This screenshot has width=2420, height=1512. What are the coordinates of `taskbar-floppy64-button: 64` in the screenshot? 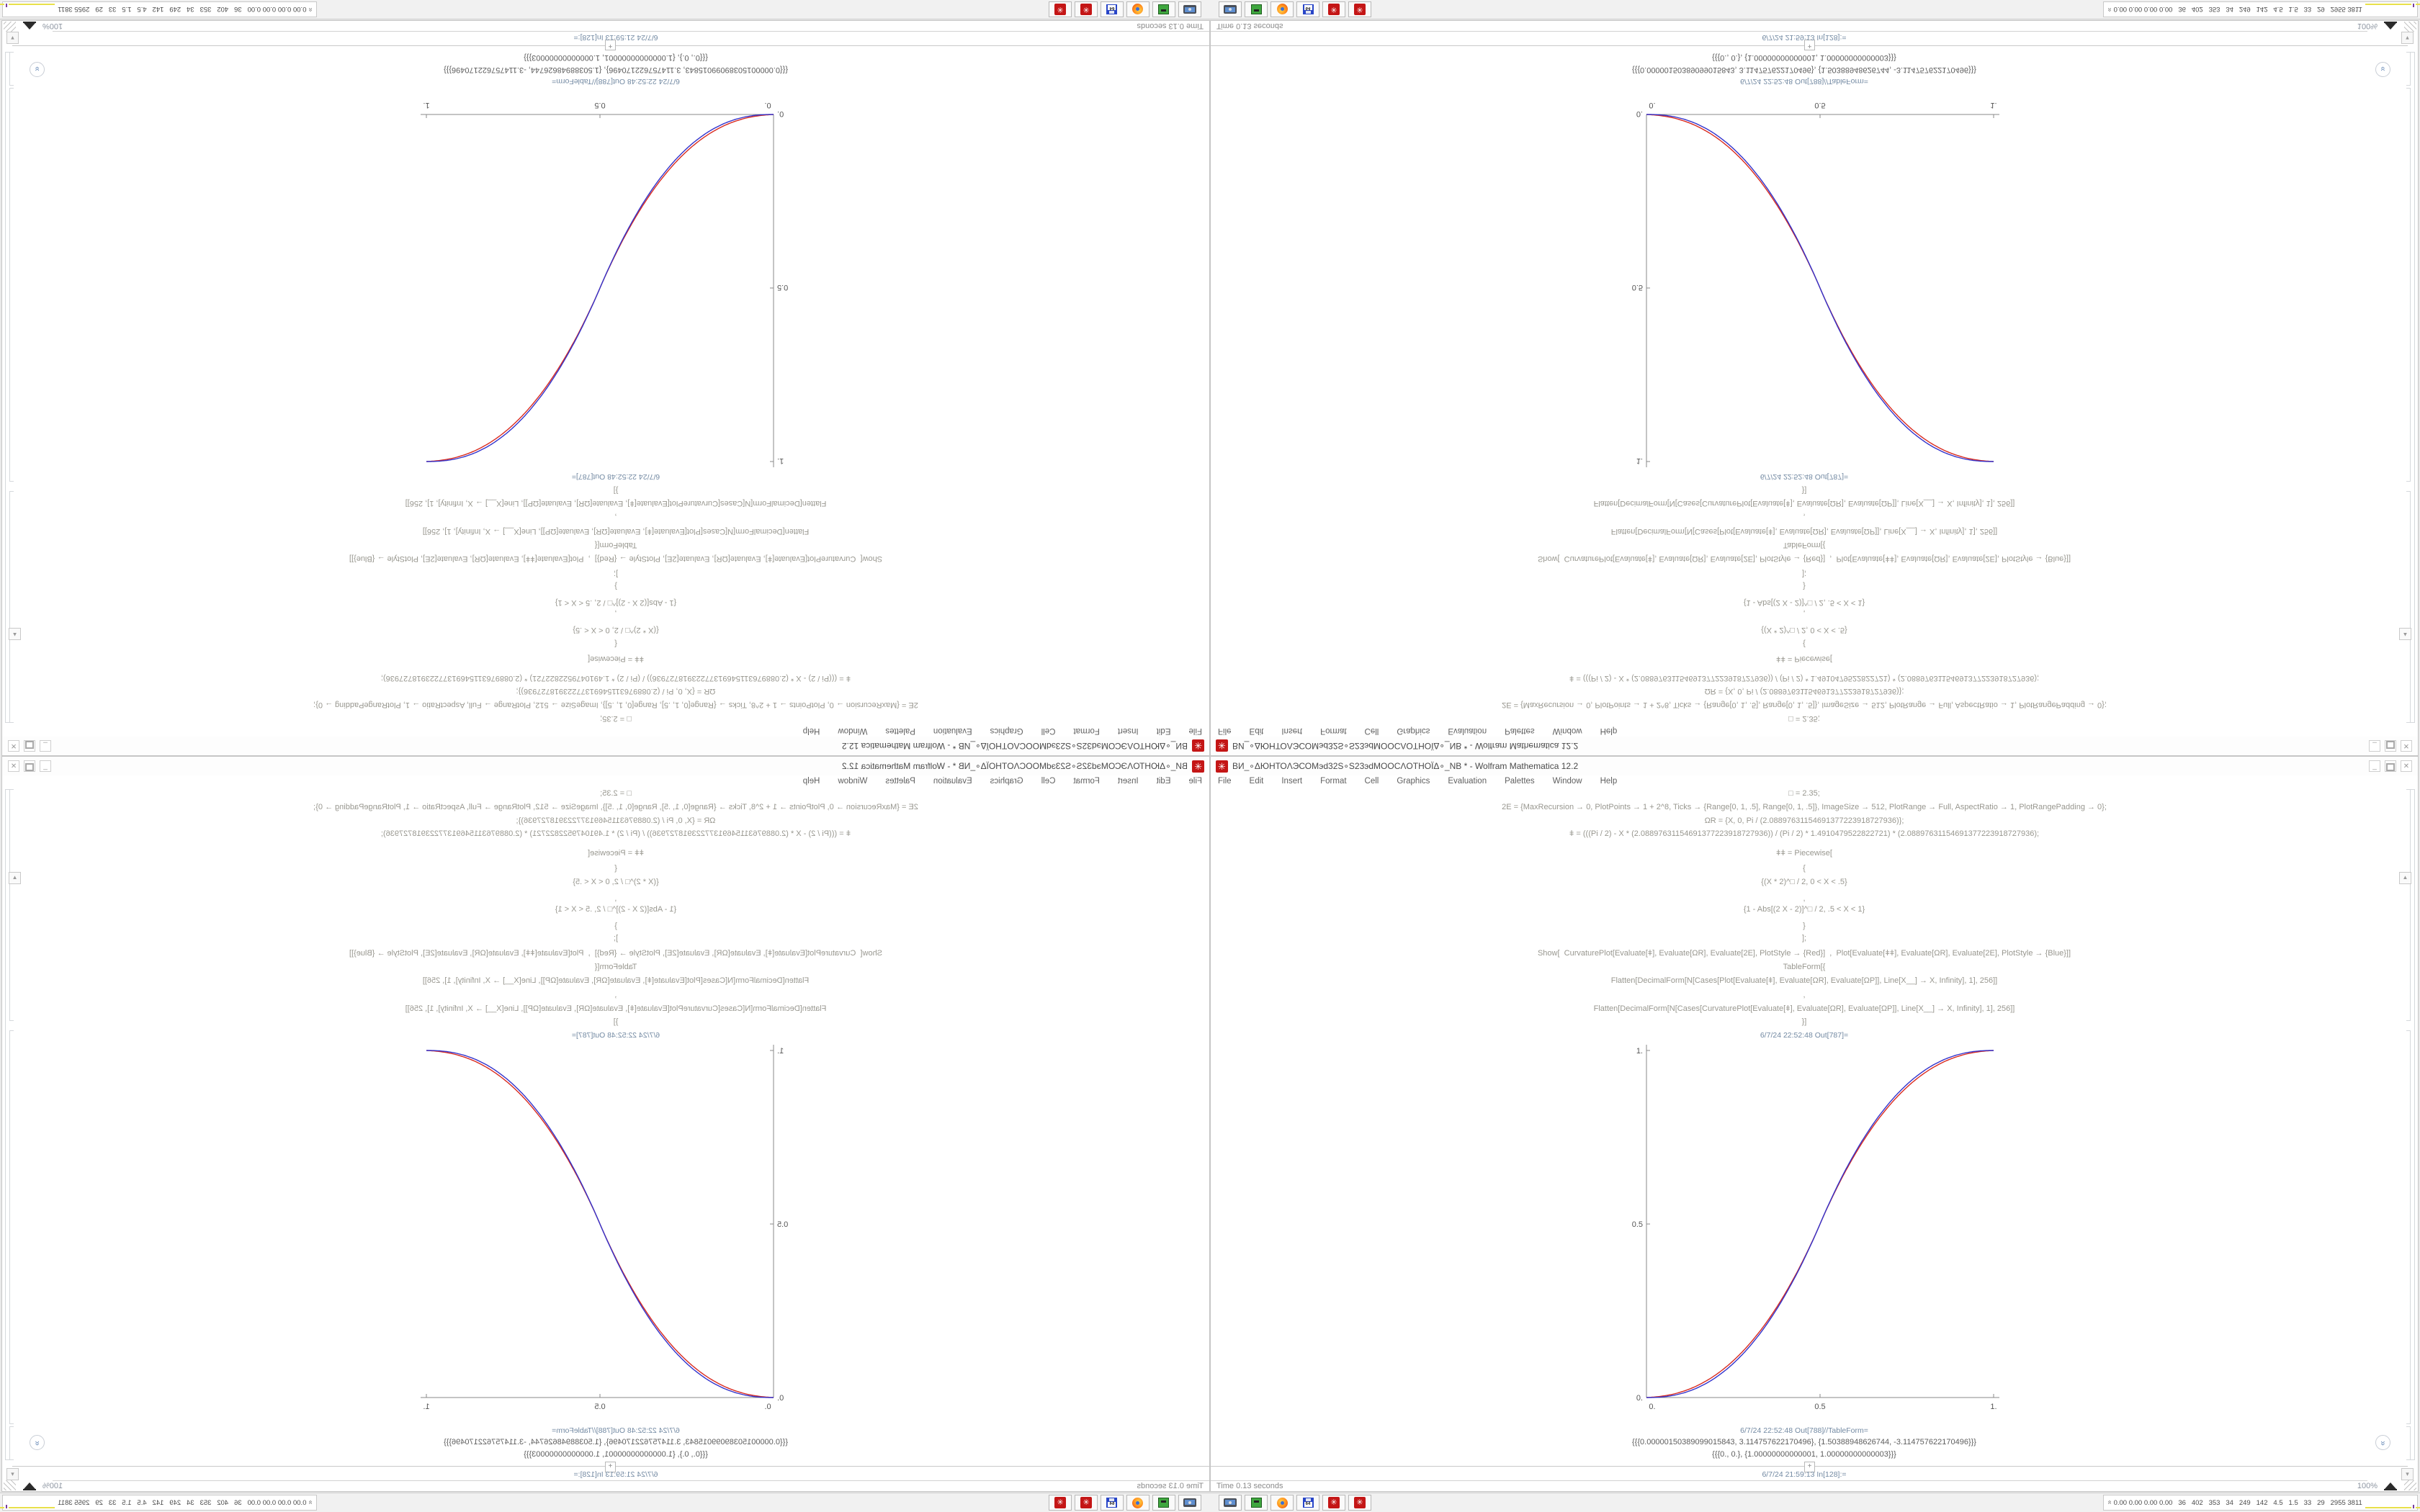 It's located at (1307, 1503).